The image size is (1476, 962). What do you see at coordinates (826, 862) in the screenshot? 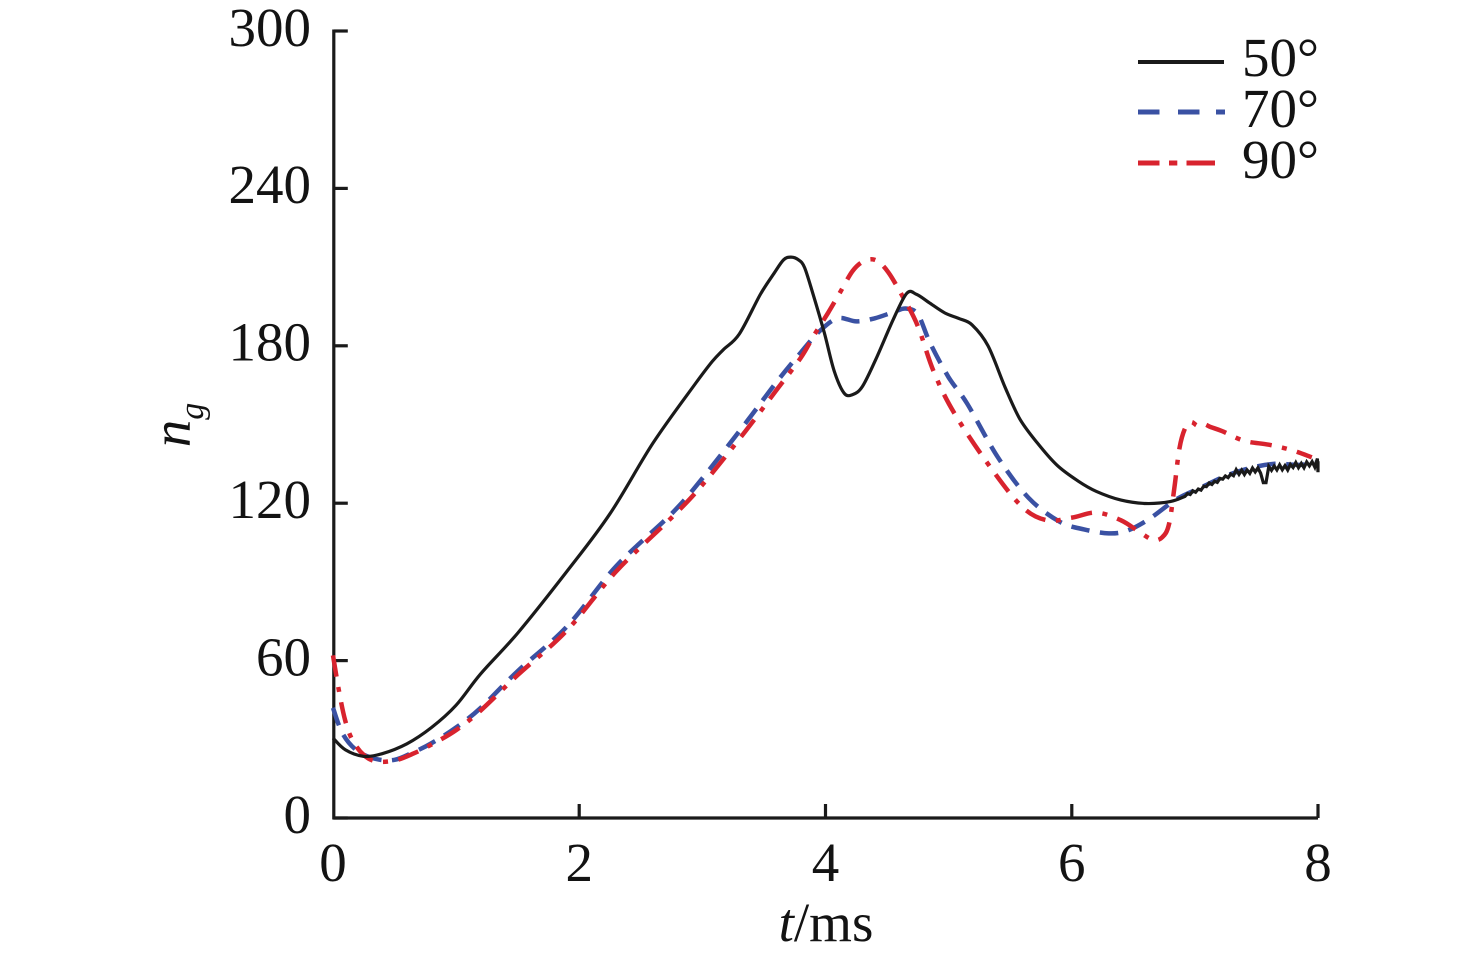
I see `svg-text: 4` at bounding box center [826, 862].